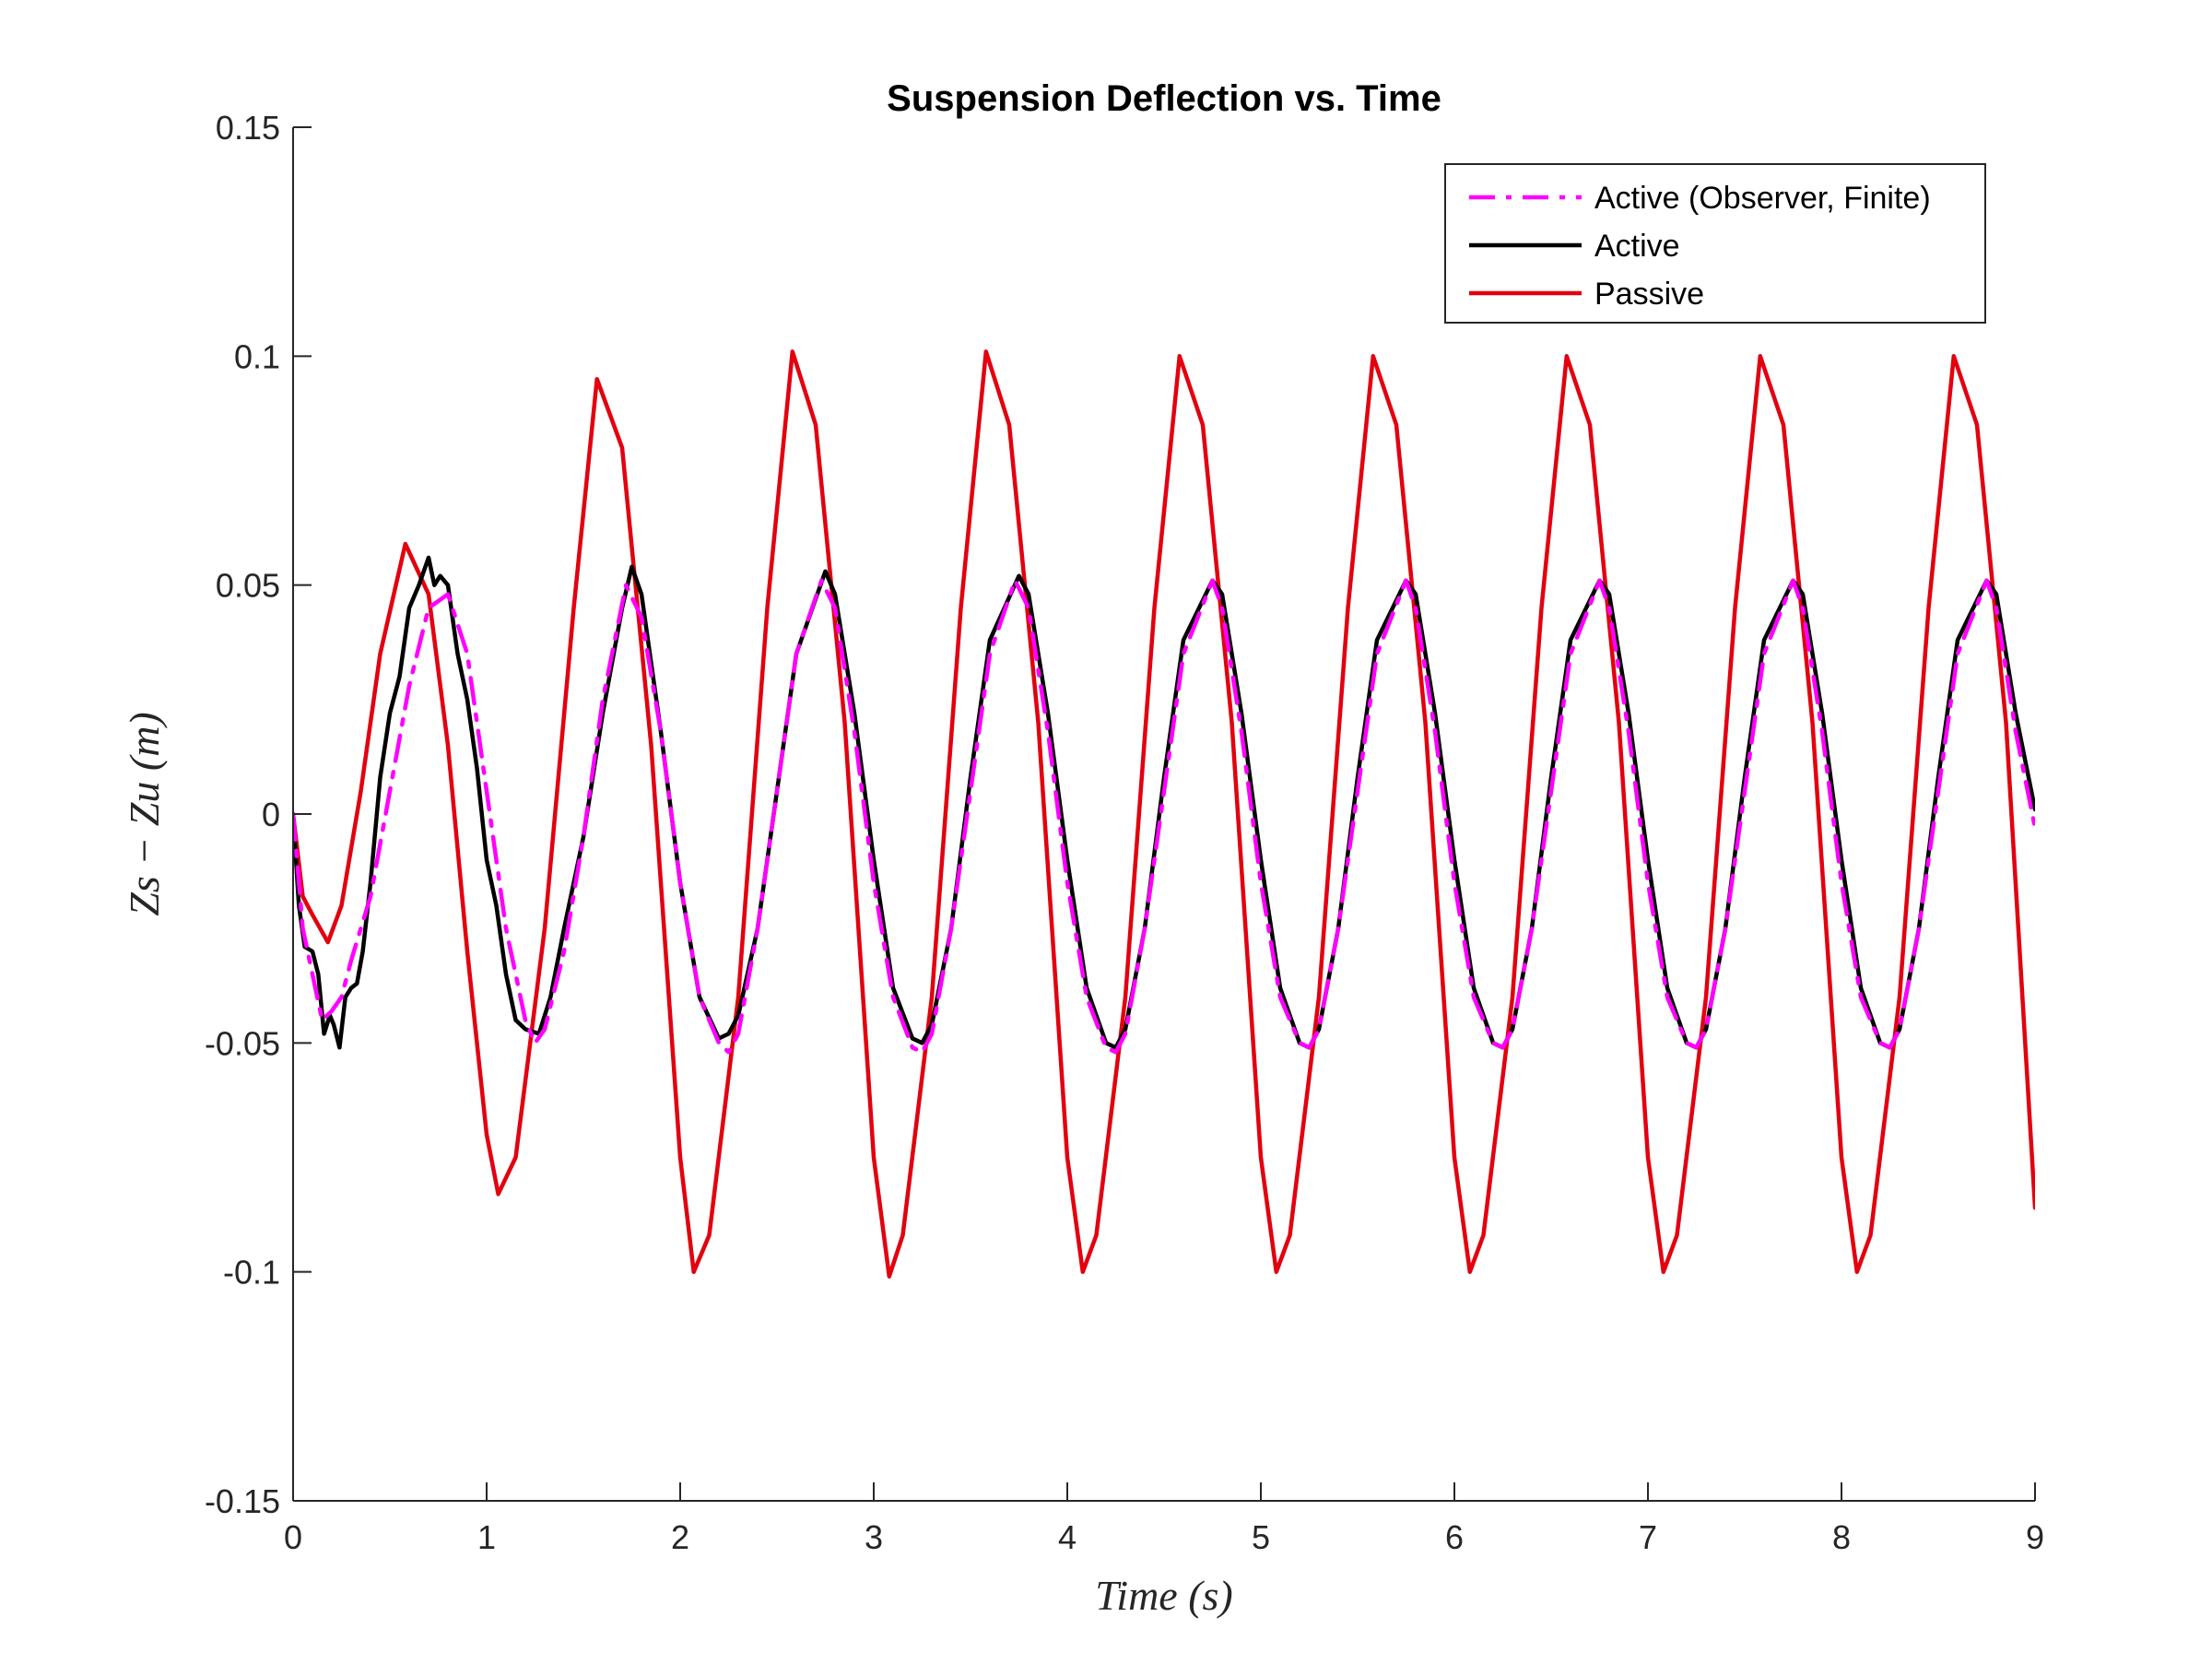 The height and width of the screenshot is (1664, 2212). What do you see at coordinates (257, 356) in the screenshot?
I see `y-tick-label: 0.1` at bounding box center [257, 356].